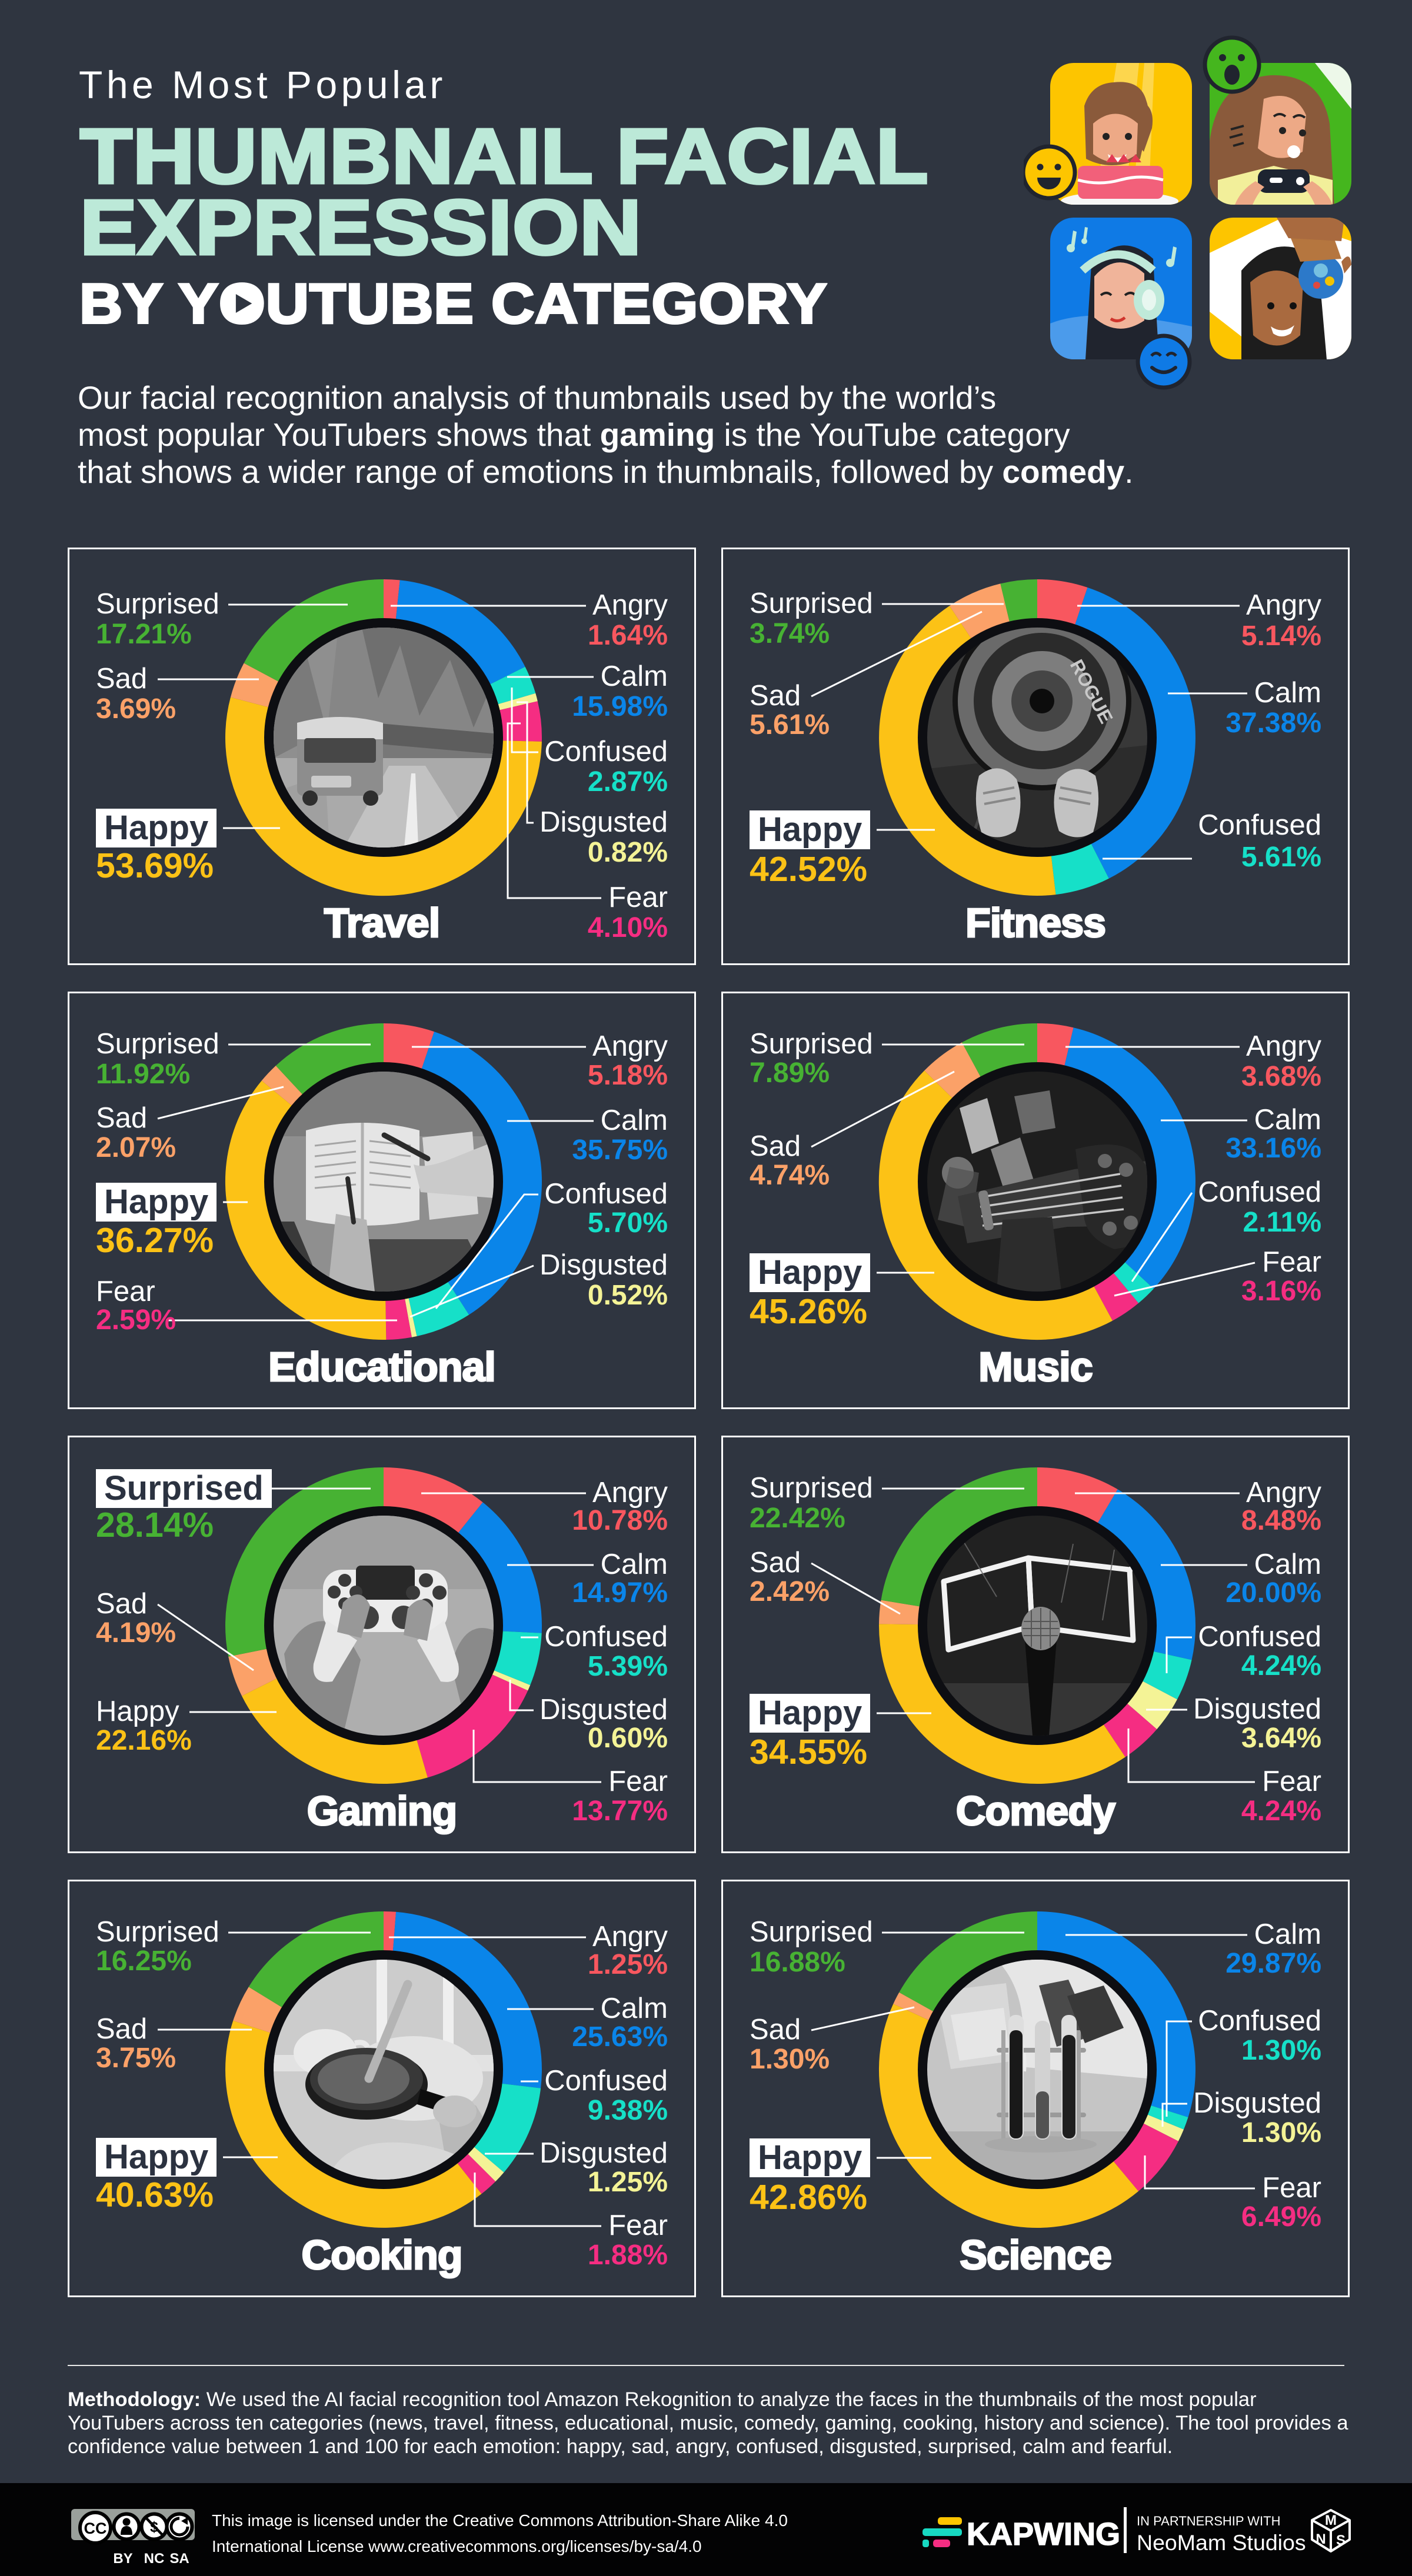 This screenshot has height=2576, width=1412. I want to click on svg-text: SA, so click(179, 2559).